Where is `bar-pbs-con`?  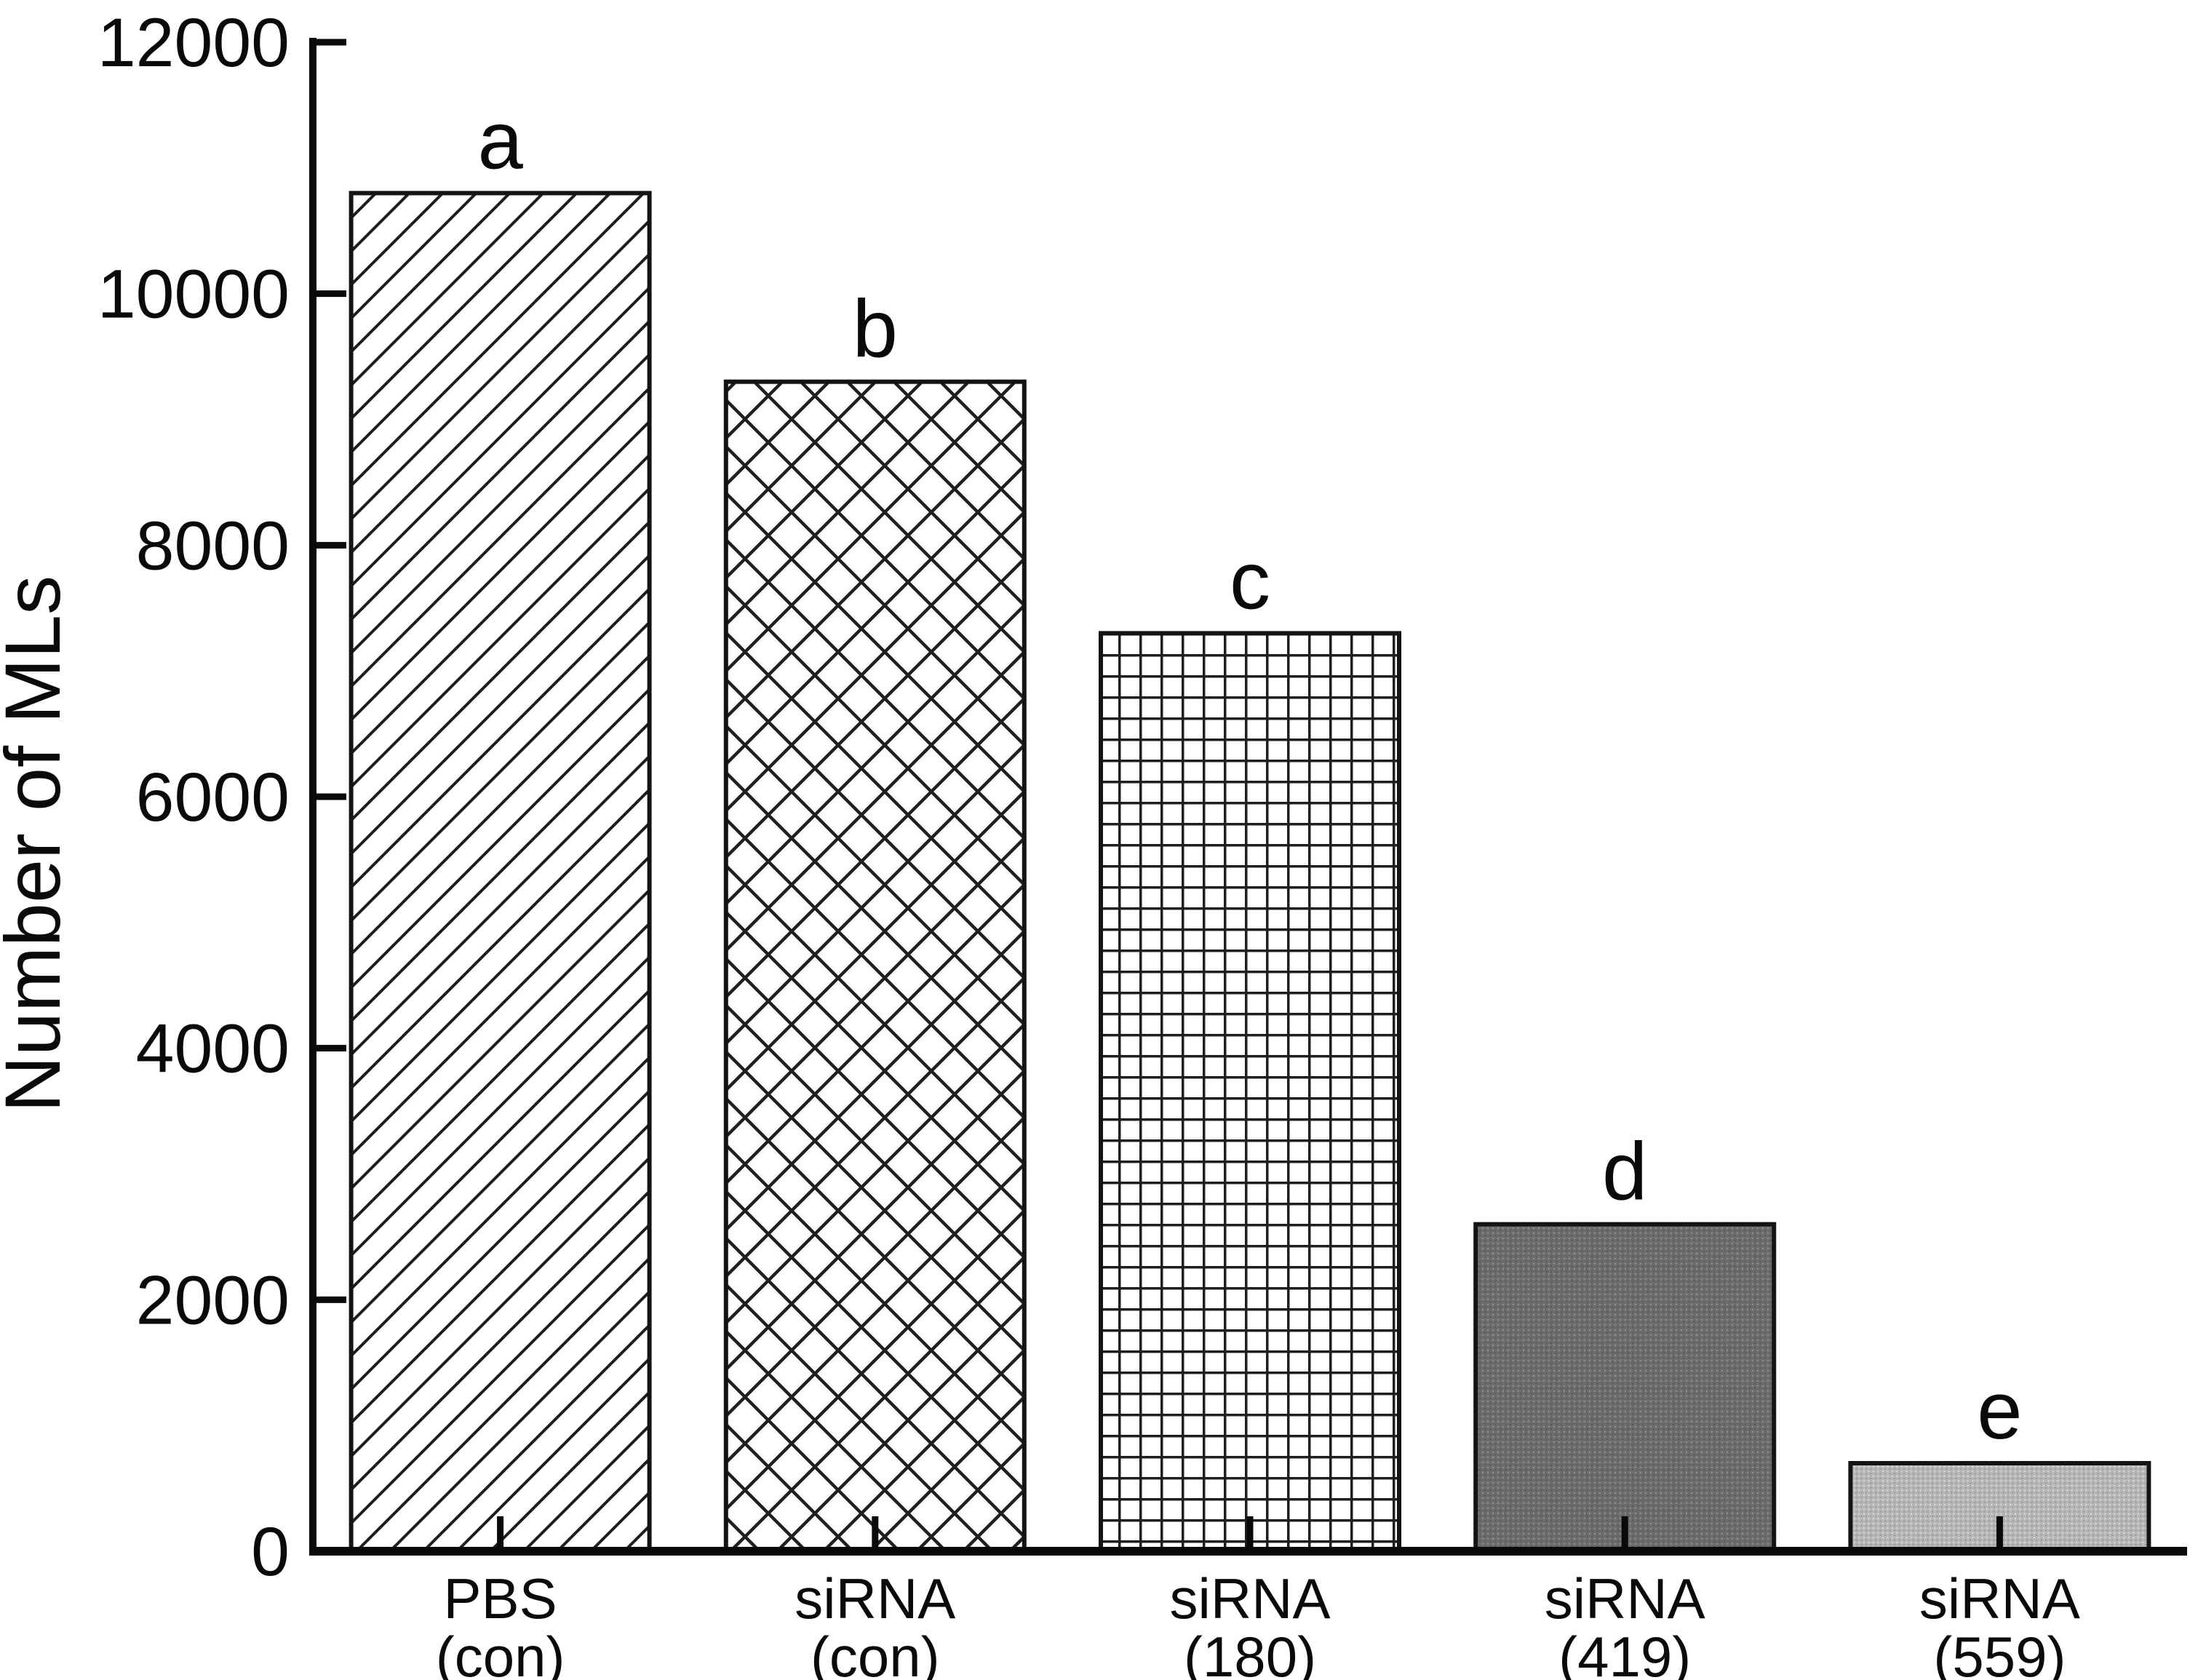
bar-pbs-con is located at coordinates (500, 872).